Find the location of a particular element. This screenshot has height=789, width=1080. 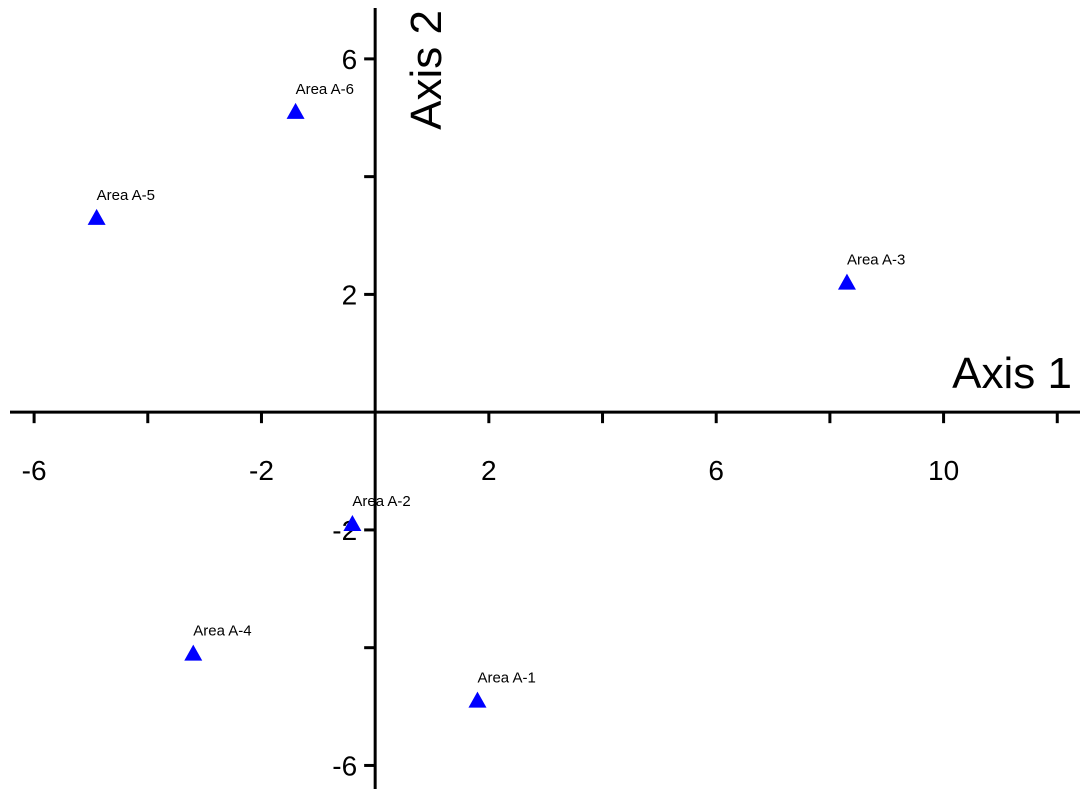

x-axis-title: Axis 1 is located at coordinates (1012, 373).